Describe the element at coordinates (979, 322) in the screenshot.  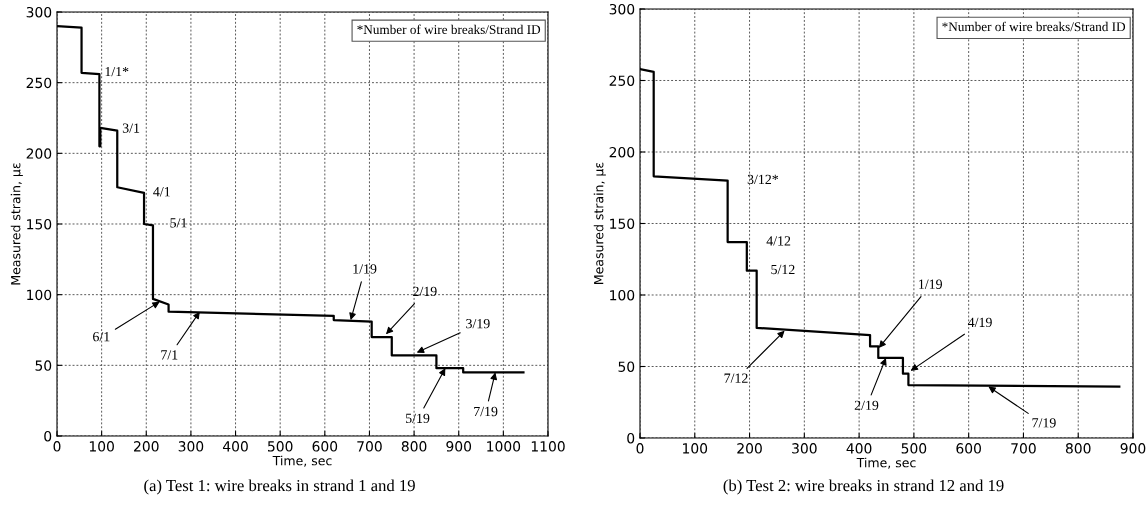
I see `annotation: 4/19` at that location.